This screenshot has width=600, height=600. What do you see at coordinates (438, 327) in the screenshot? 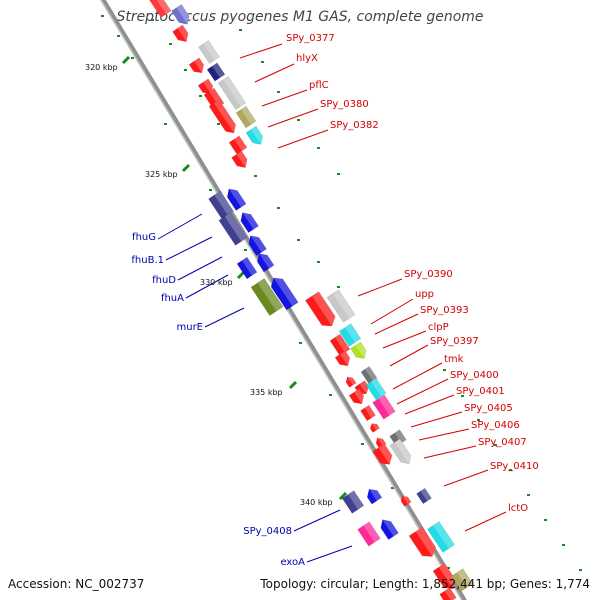
I see `gene-label: clpP` at bounding box center [438, 327].